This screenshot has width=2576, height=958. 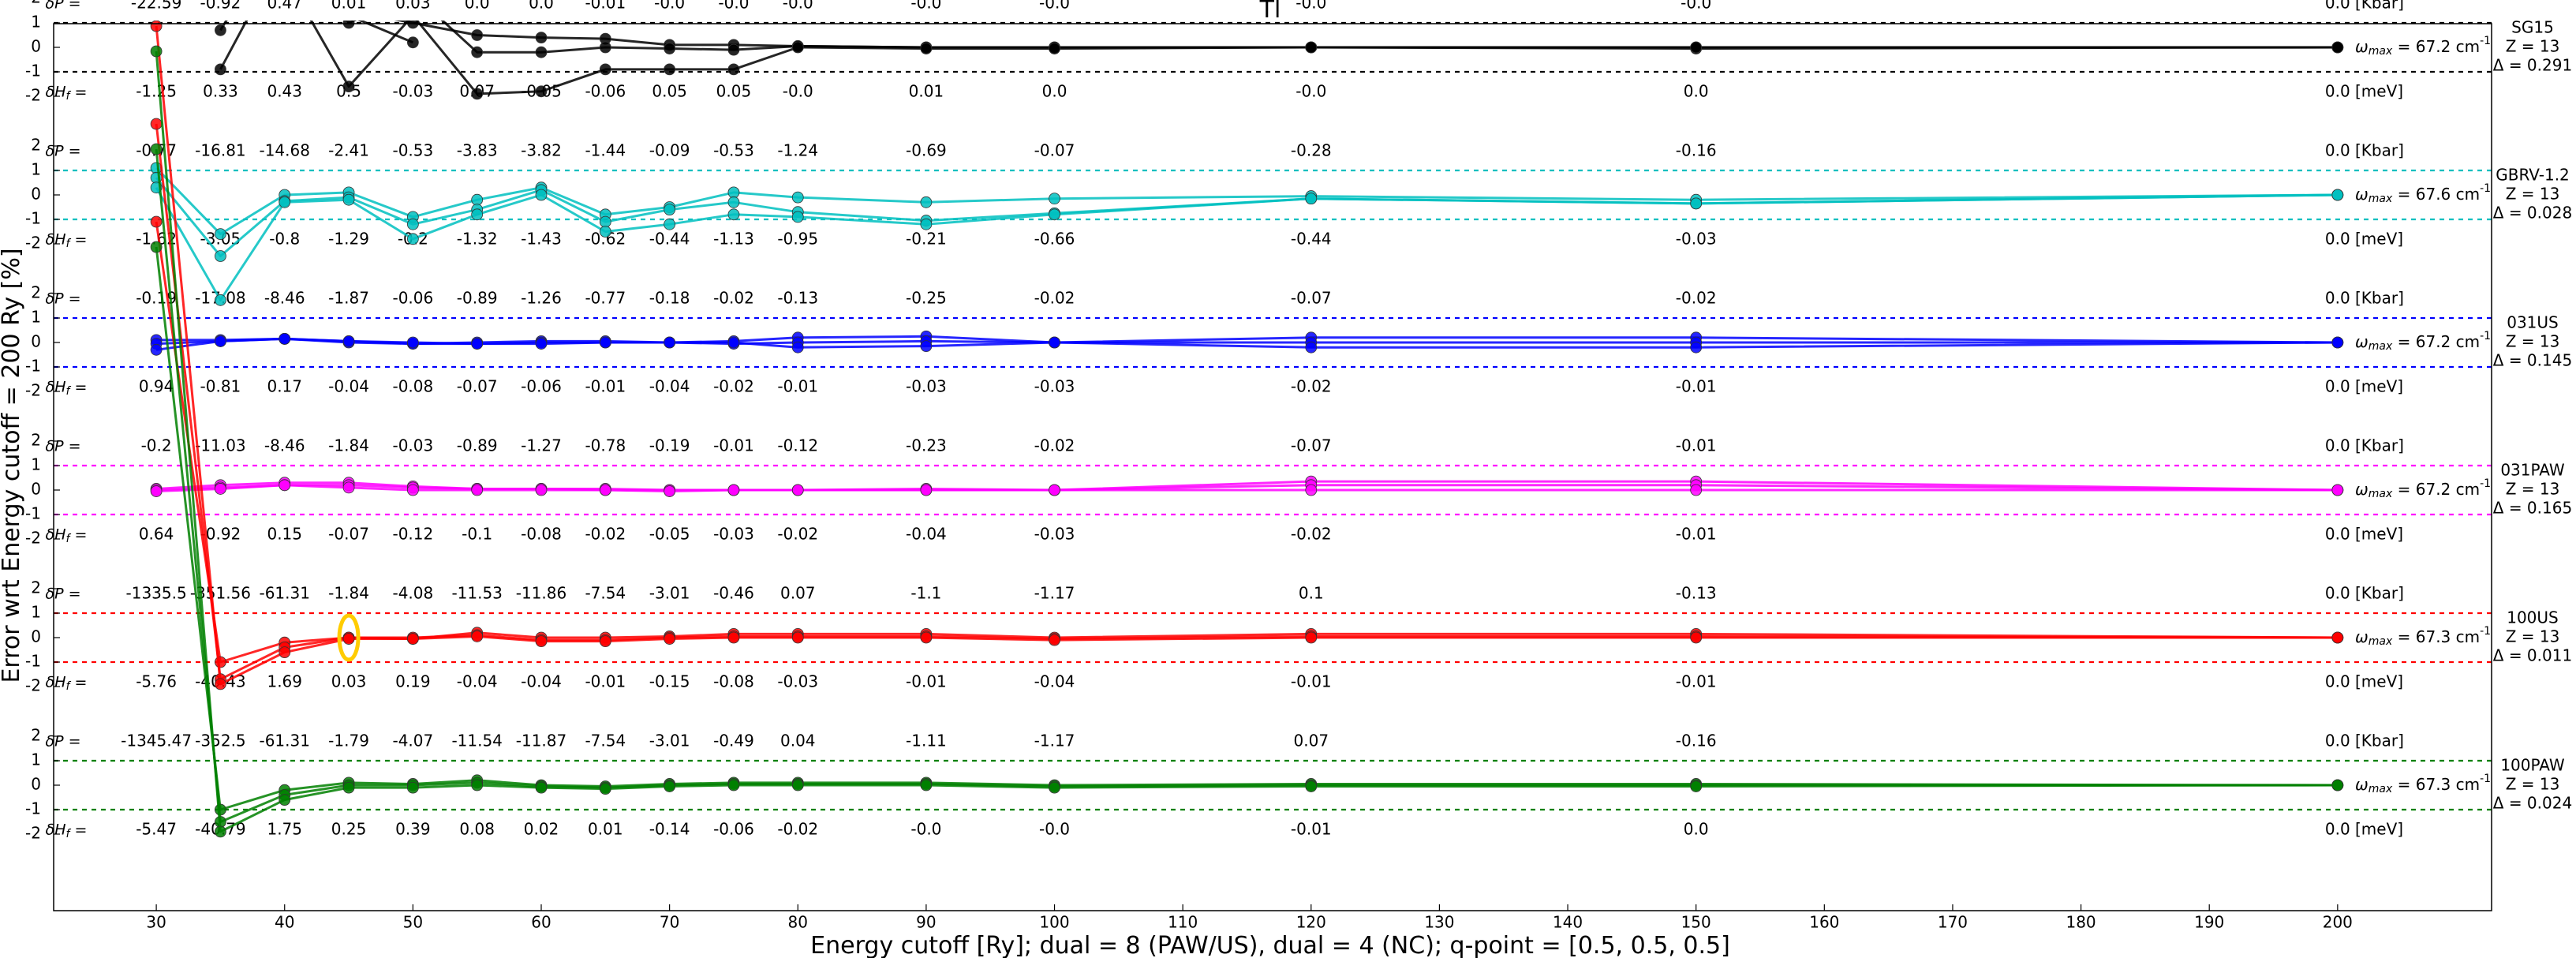 I want to click on panel-z-gbrv-1-2: Z = 13, so click(x=2533, y=195).